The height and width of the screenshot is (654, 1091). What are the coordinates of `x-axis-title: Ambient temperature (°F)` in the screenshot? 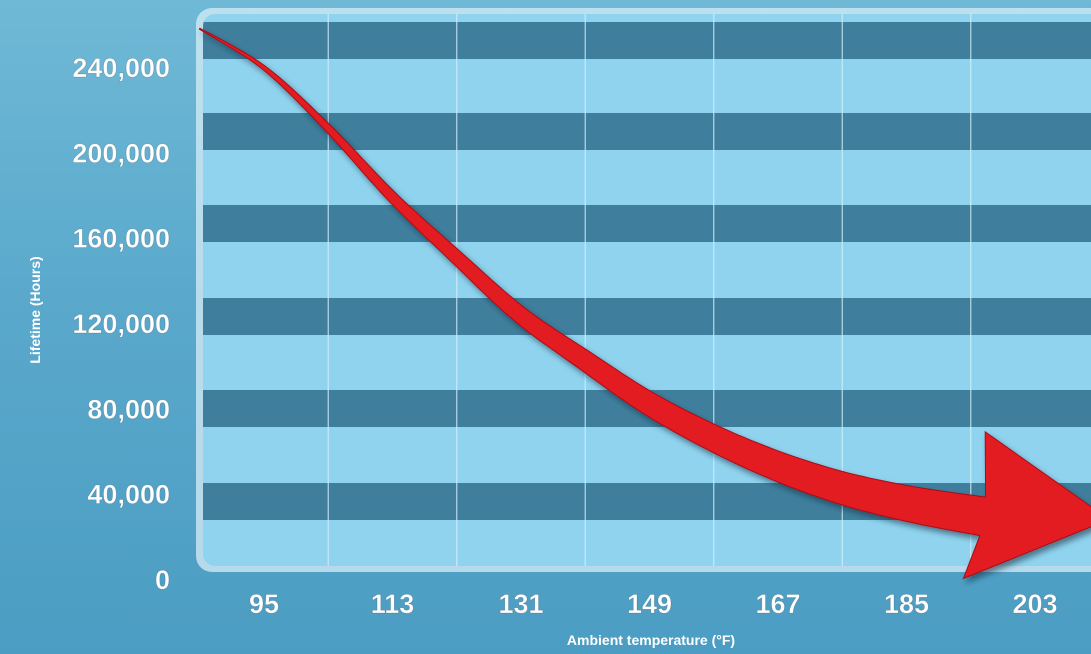 It's located at (651, 640).